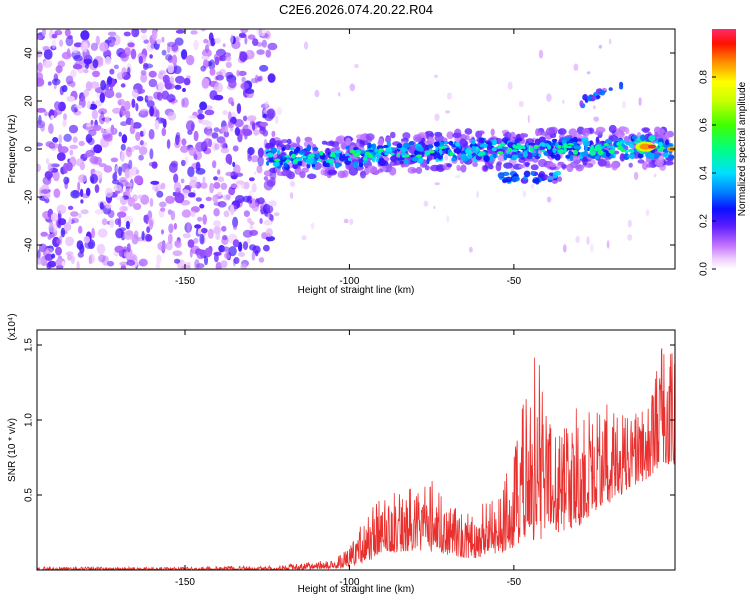  What do you see at coordinates (29, 53) in the screenshot?
I see `y-tick-label: 40` at bounding box center [29, 53].